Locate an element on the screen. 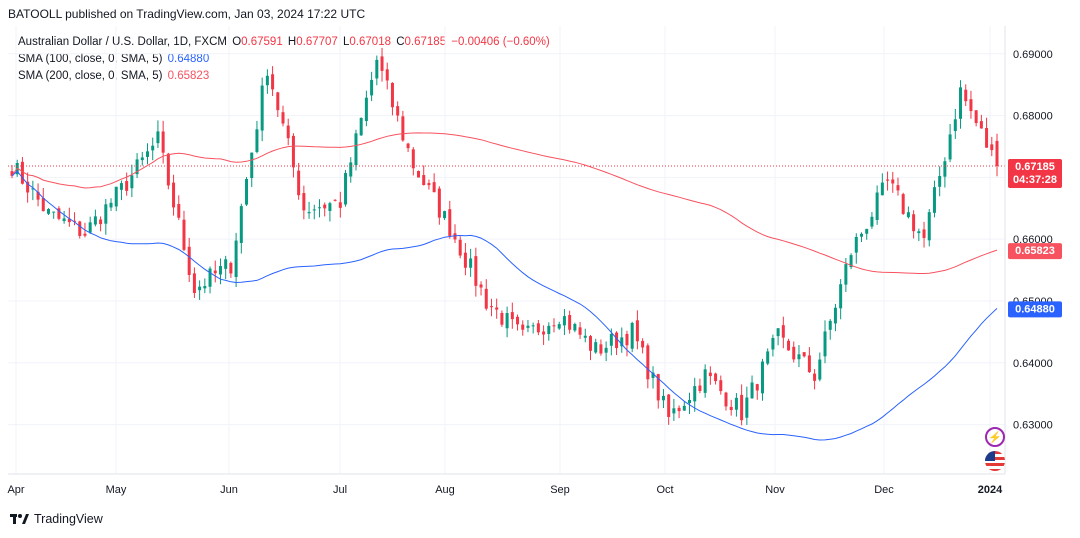  price-tick-label: 0.68000 is located at coordinates (1033, 117).